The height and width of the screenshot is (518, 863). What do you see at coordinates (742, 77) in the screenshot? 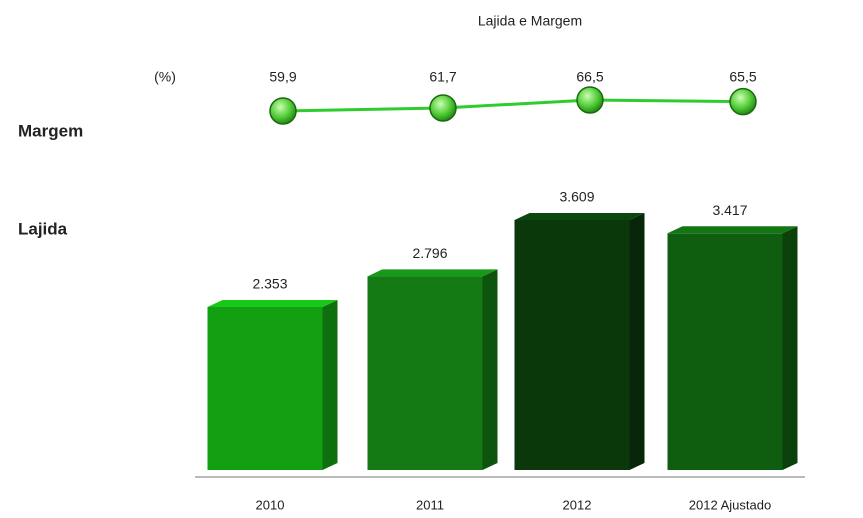
I see `data-label: 65,5` at bounding box center [742, 77].